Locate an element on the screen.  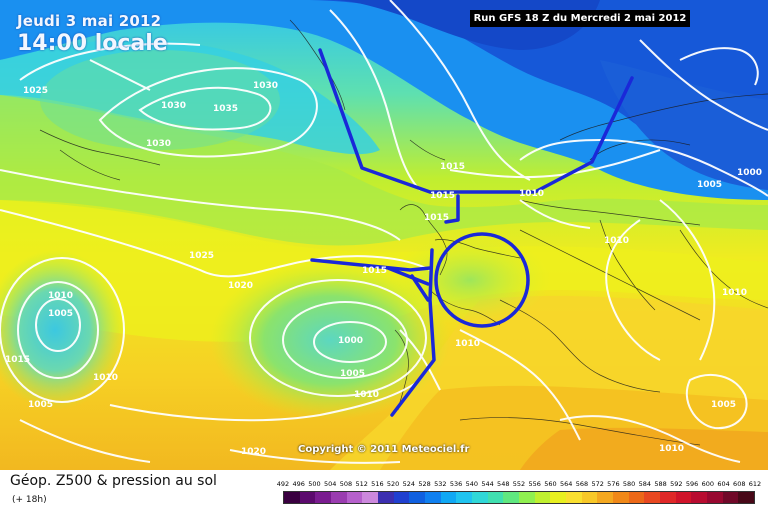
colorbar-label: 516 is located at coordinates (377, 484).